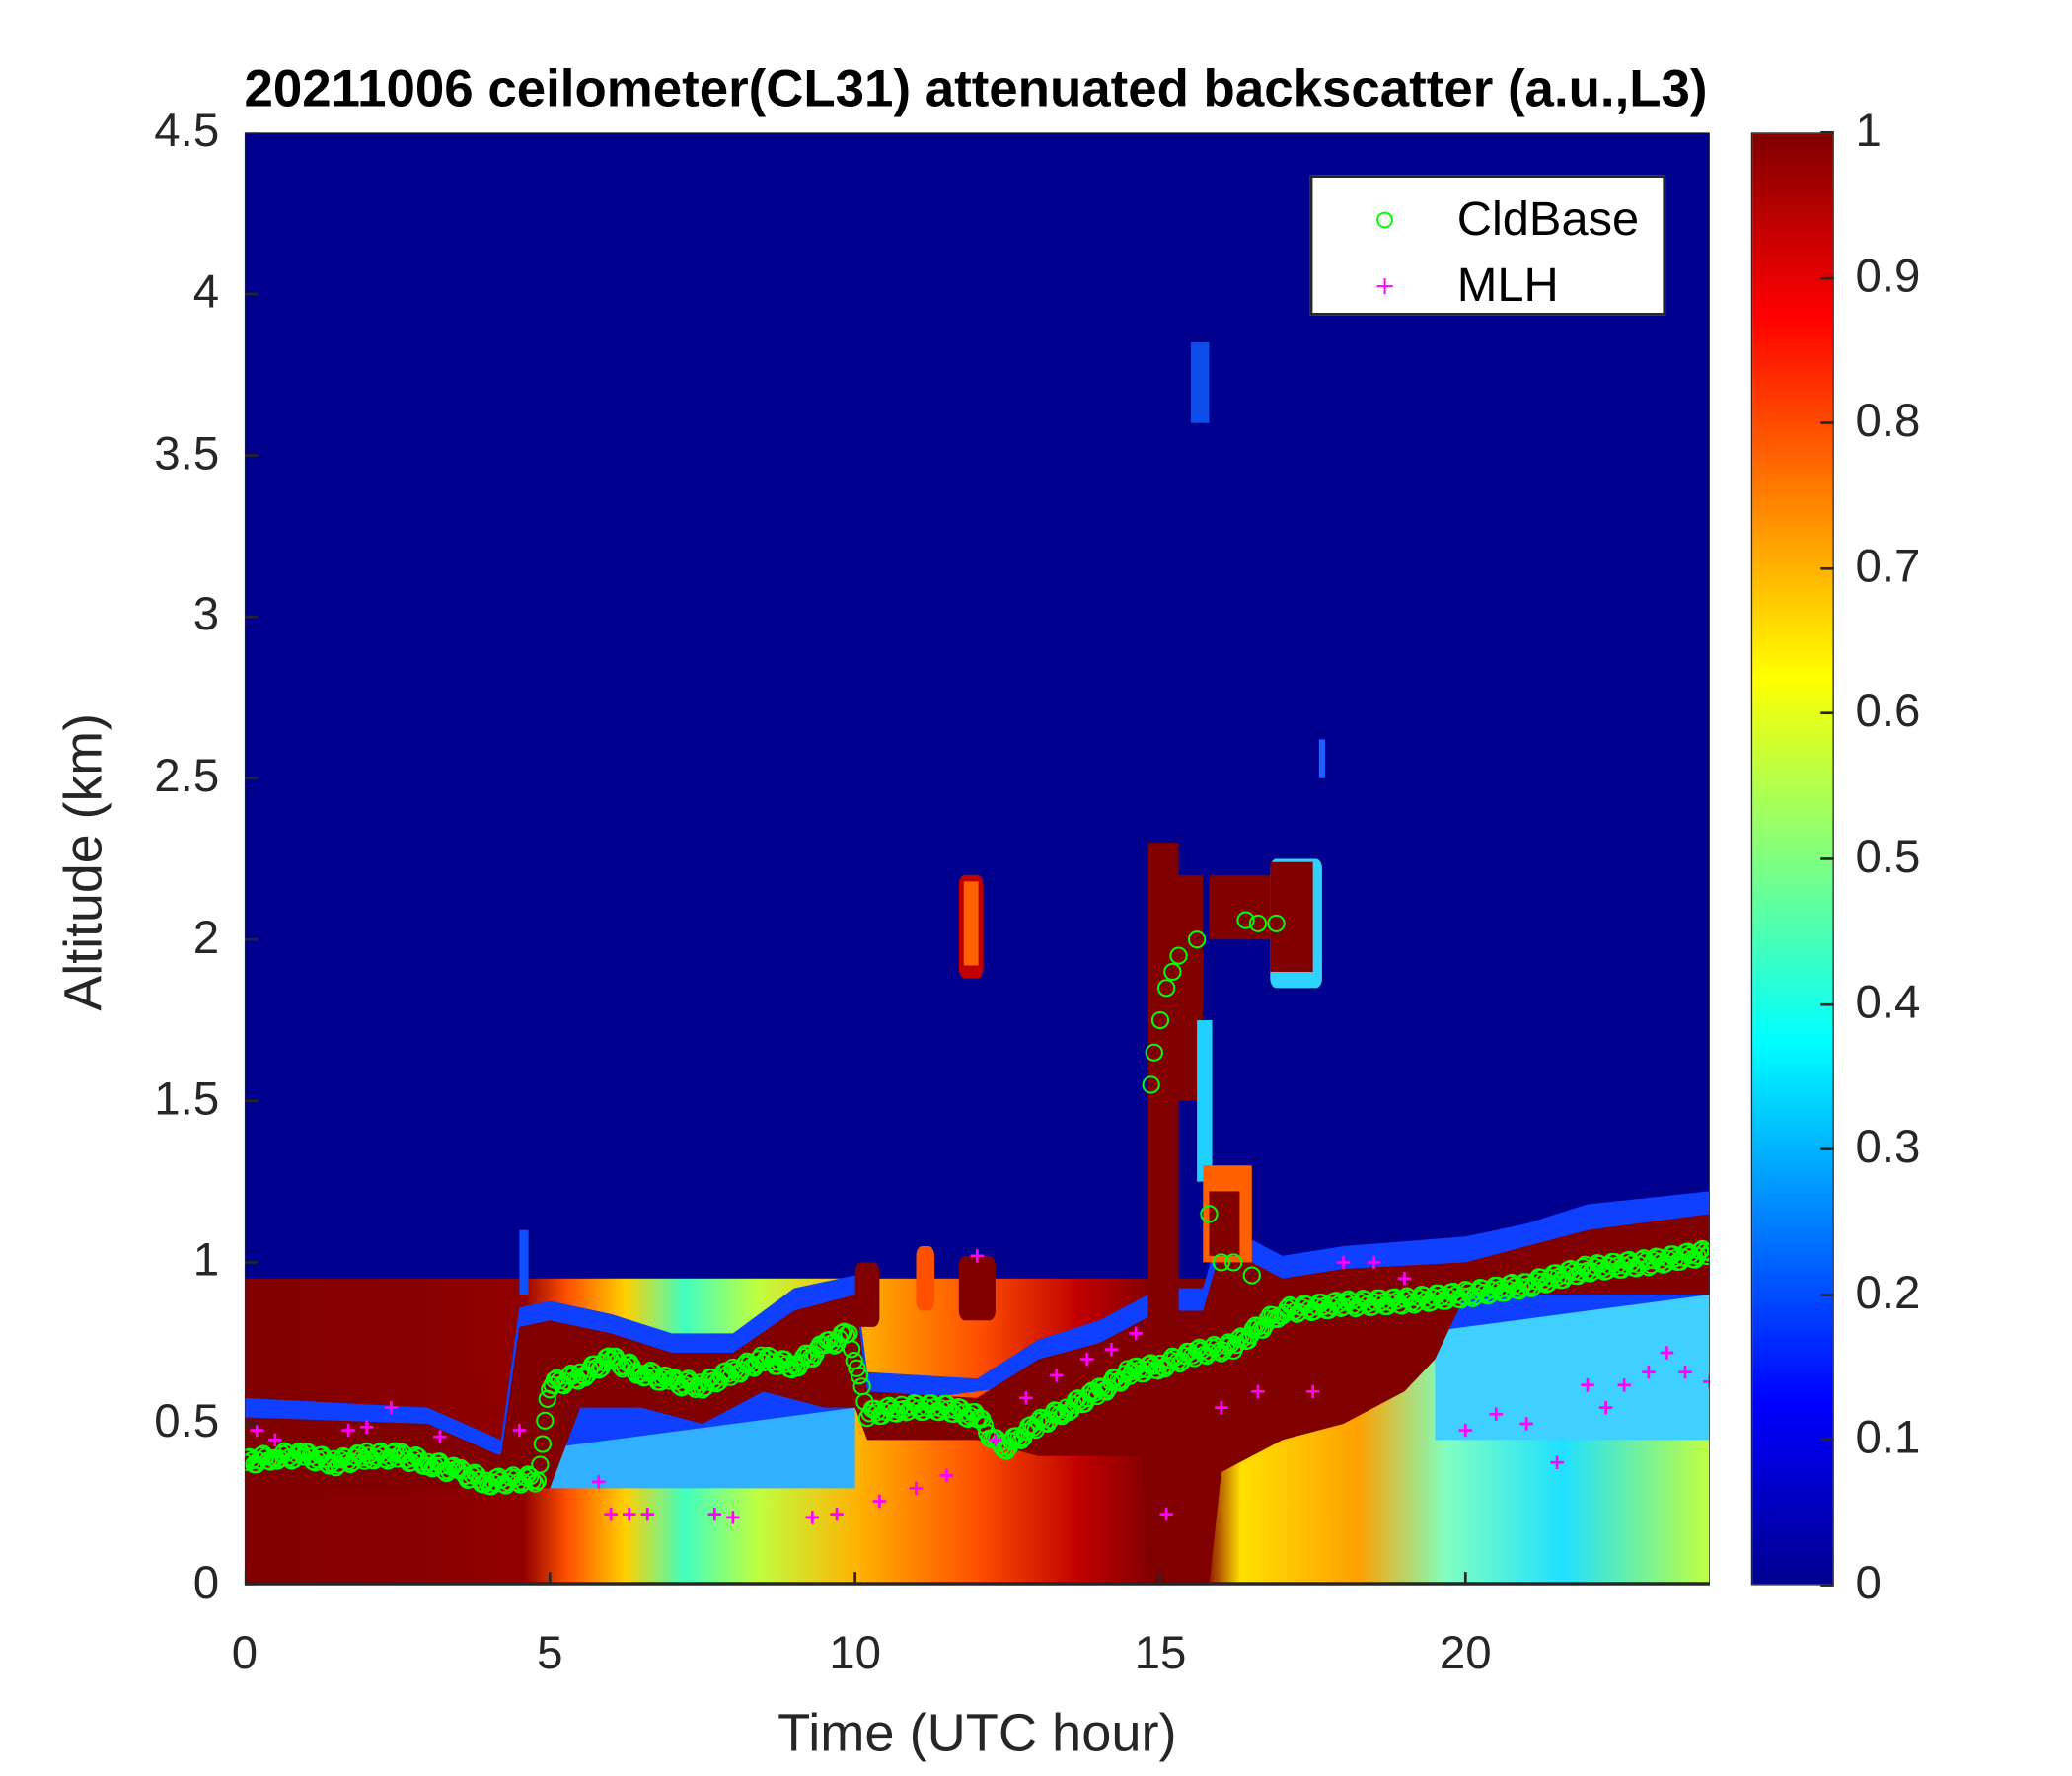  I want to click on cloud-12h-core, so click(971, 924).